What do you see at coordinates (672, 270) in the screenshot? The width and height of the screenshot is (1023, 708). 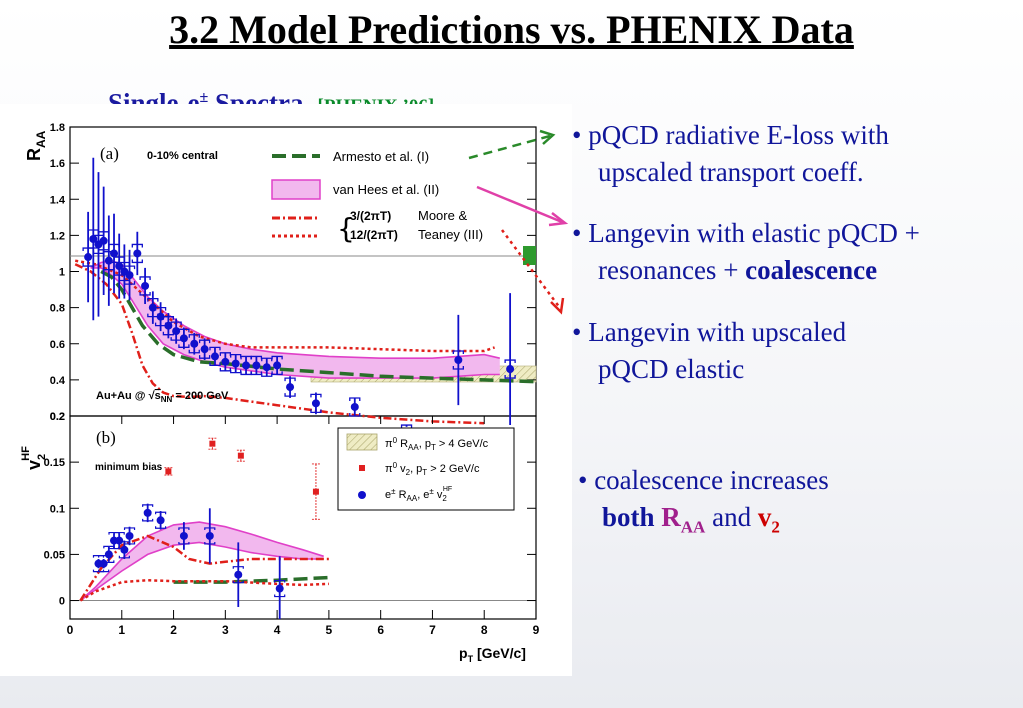 I see `bullet-2-line2a: resonances +` at bounding box center [672, 270].